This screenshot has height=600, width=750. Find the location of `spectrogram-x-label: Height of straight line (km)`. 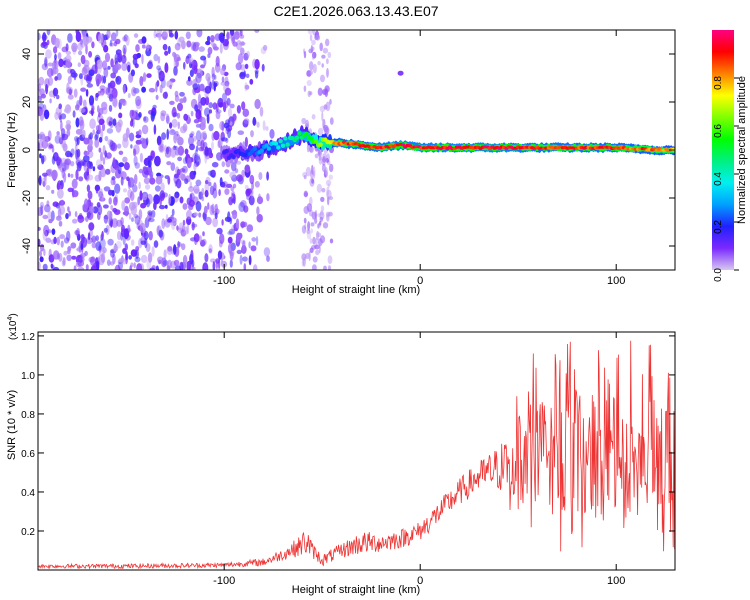

spectrogram-x-label: Height of straight line (km) is located at coordinates (356, 290).